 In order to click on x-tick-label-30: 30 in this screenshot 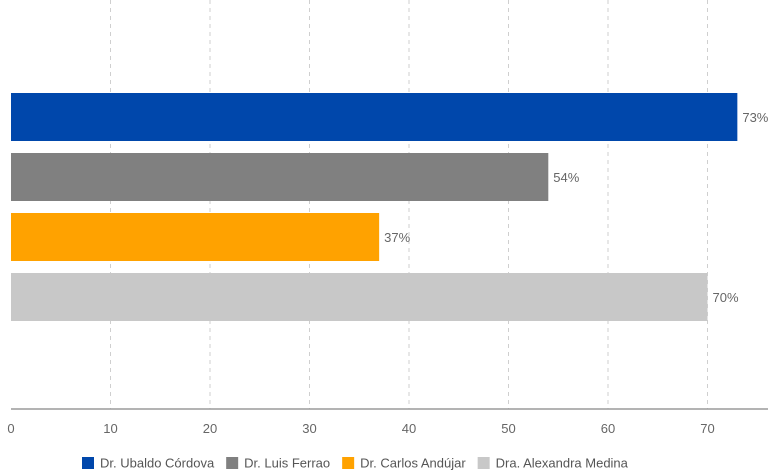, I will do `click(309, 428)`.